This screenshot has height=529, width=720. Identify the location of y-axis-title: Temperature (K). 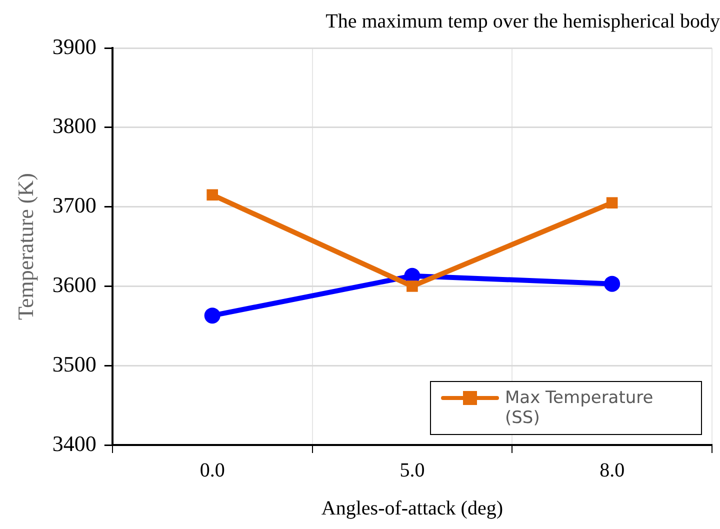
(25, 246).